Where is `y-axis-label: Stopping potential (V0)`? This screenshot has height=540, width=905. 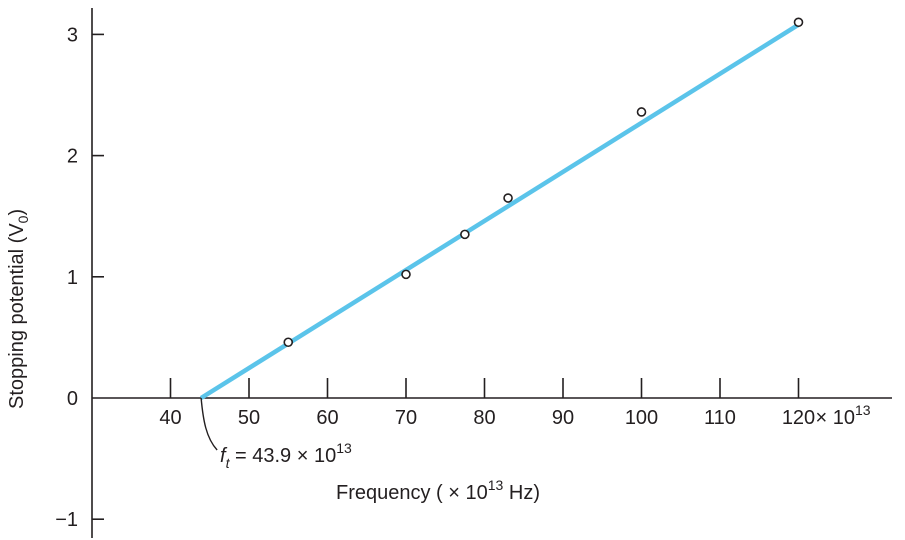 y-axis-label: Stopping potential (V0) is located at coordinates (18, 309).